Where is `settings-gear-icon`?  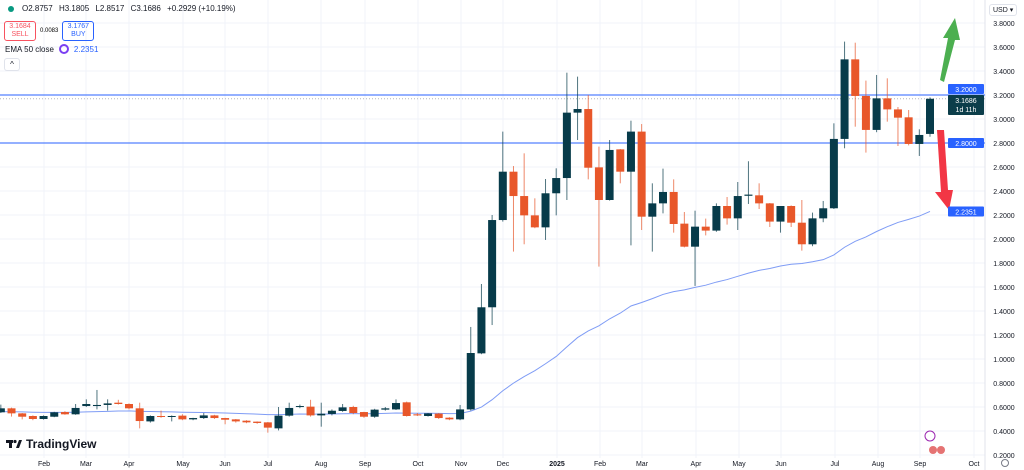 settings-gear-icon is located at coordinates (1005, 463).